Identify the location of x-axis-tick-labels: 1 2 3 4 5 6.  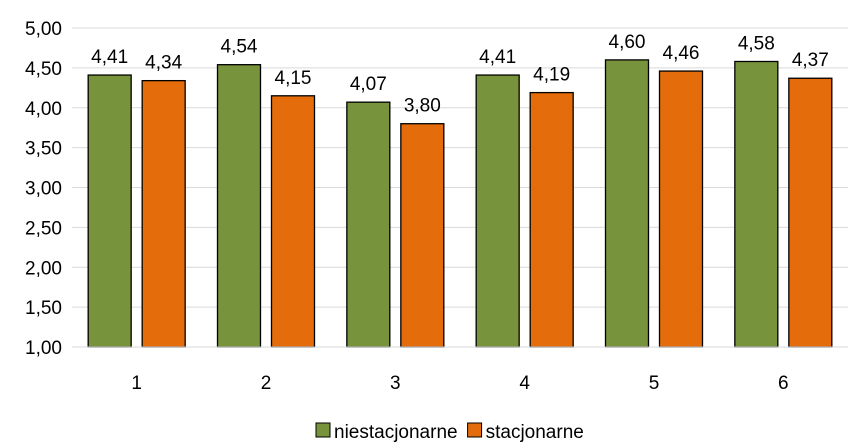
(459, 383).